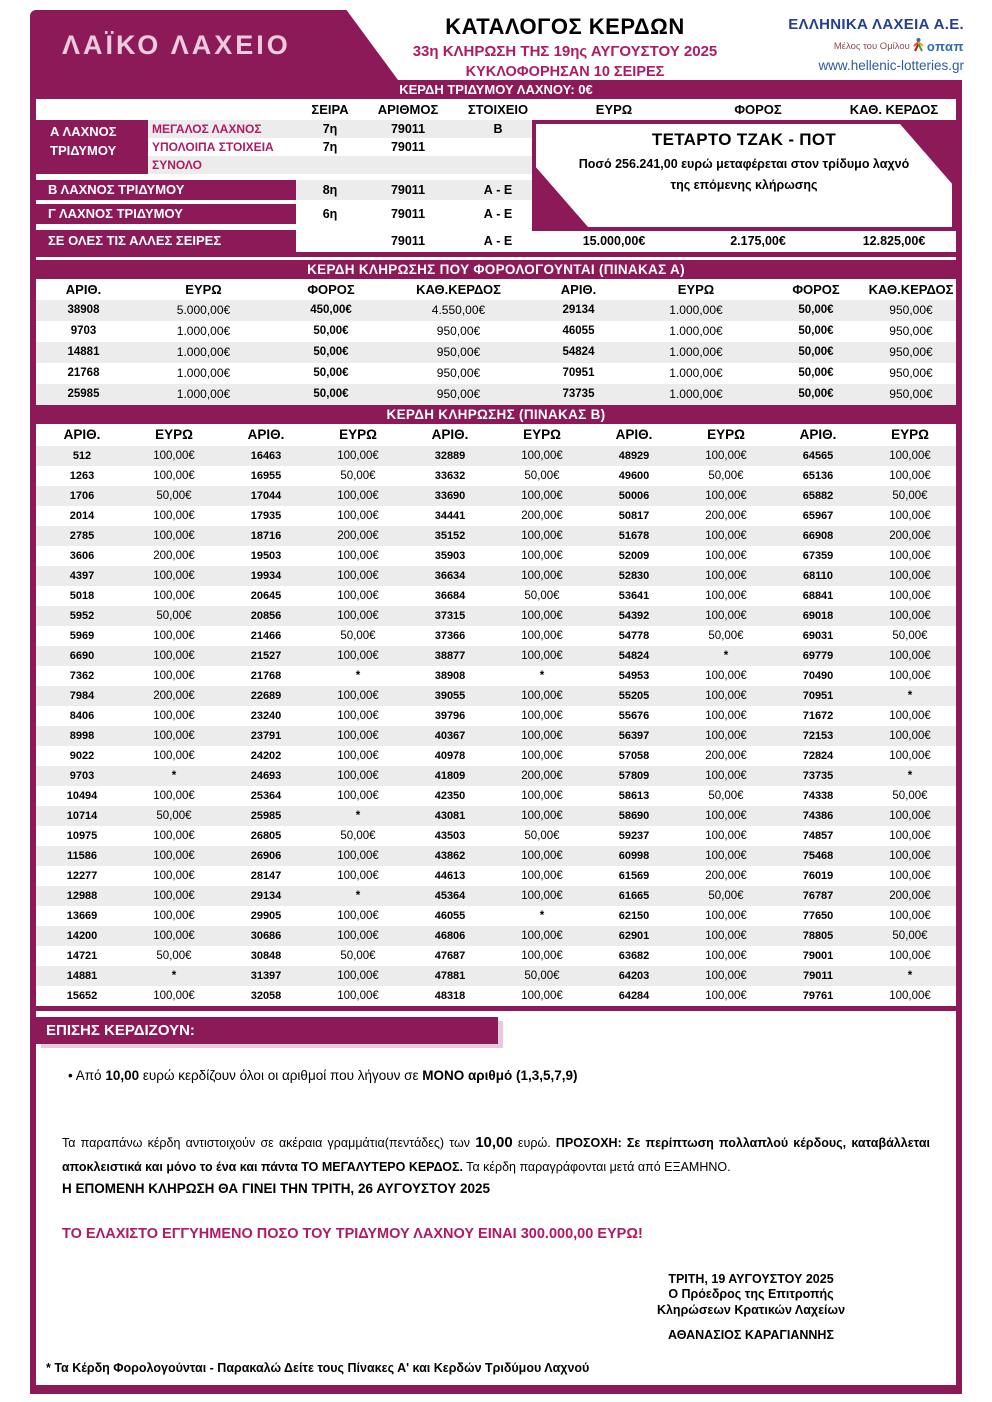  Describe the element at coordinates (82, 676) in the screenshot. I see `winning-number: 7362` at that location.